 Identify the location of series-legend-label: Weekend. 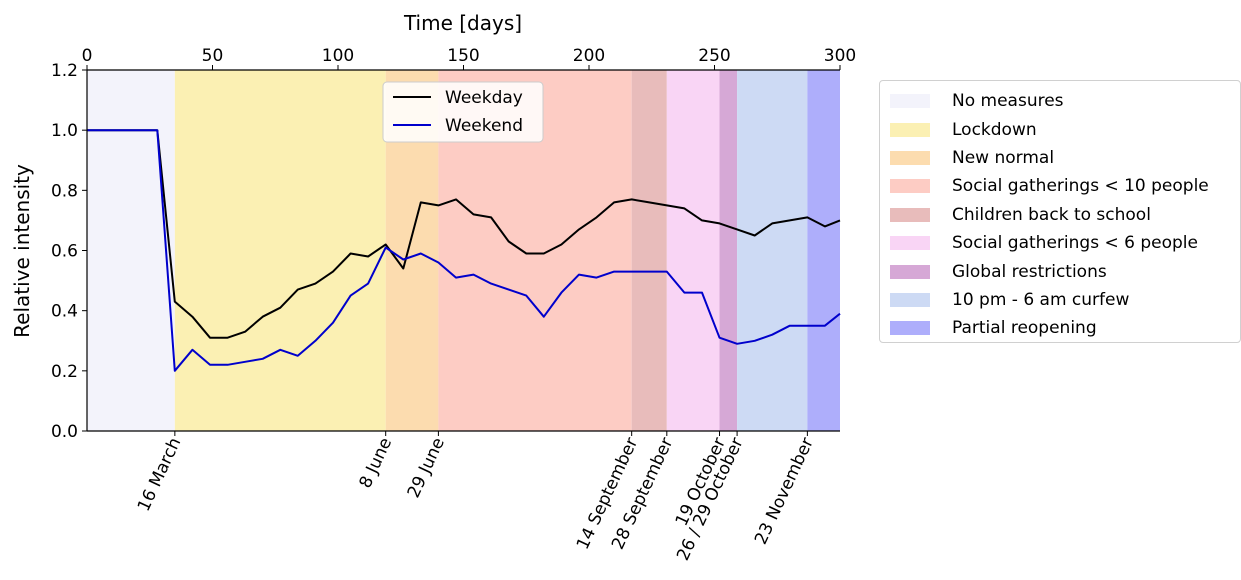
(484, 126).